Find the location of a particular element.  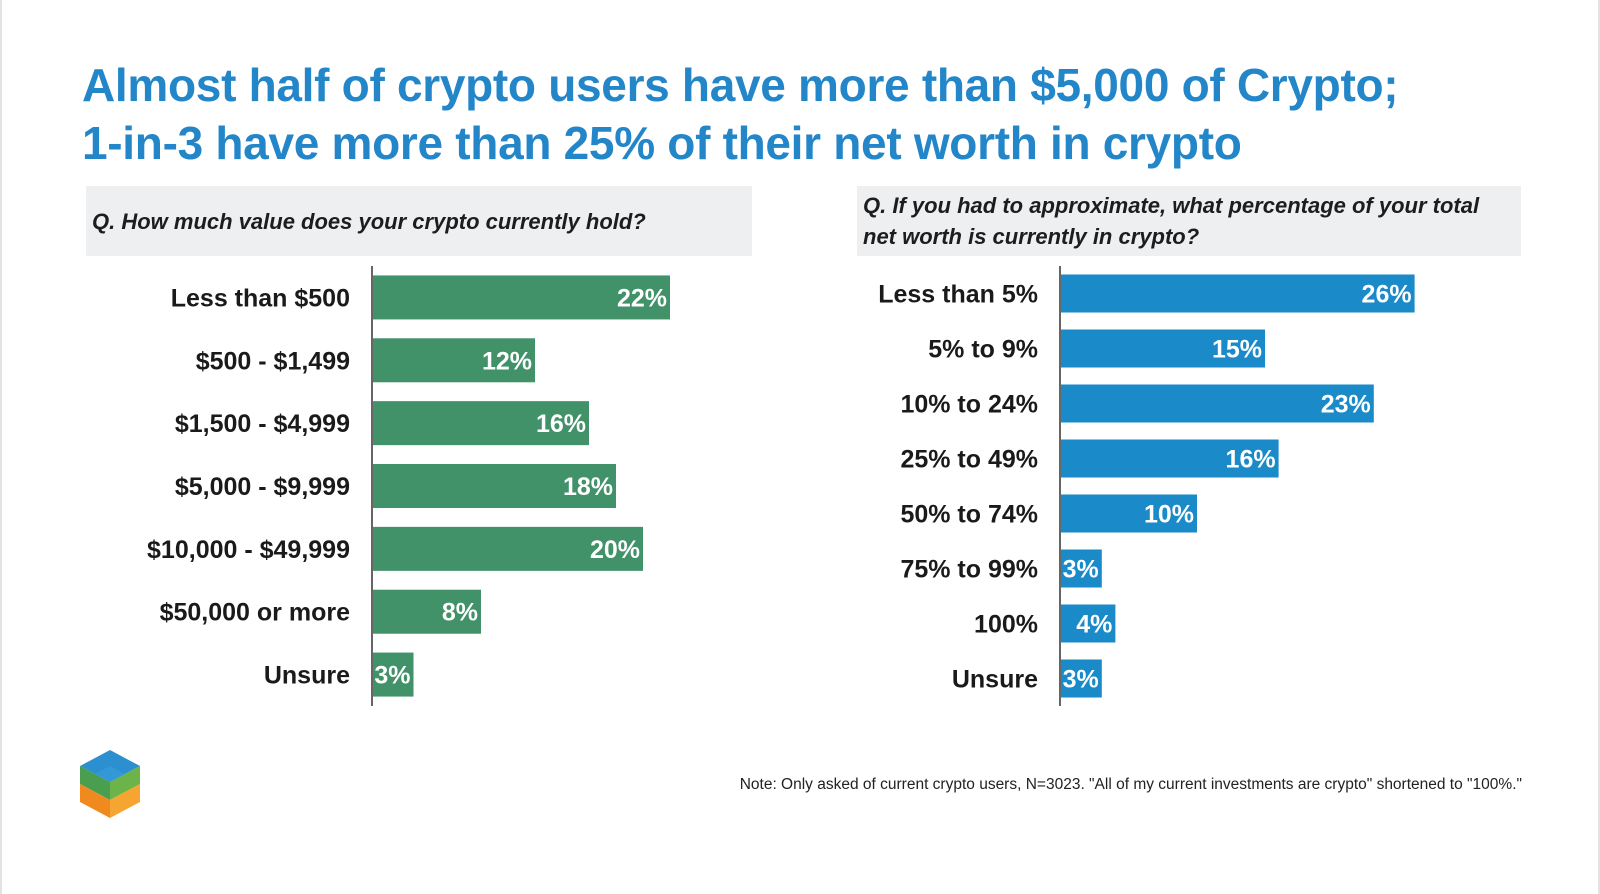

category-label: $50,000 or more is located at coordinates (255, 613).